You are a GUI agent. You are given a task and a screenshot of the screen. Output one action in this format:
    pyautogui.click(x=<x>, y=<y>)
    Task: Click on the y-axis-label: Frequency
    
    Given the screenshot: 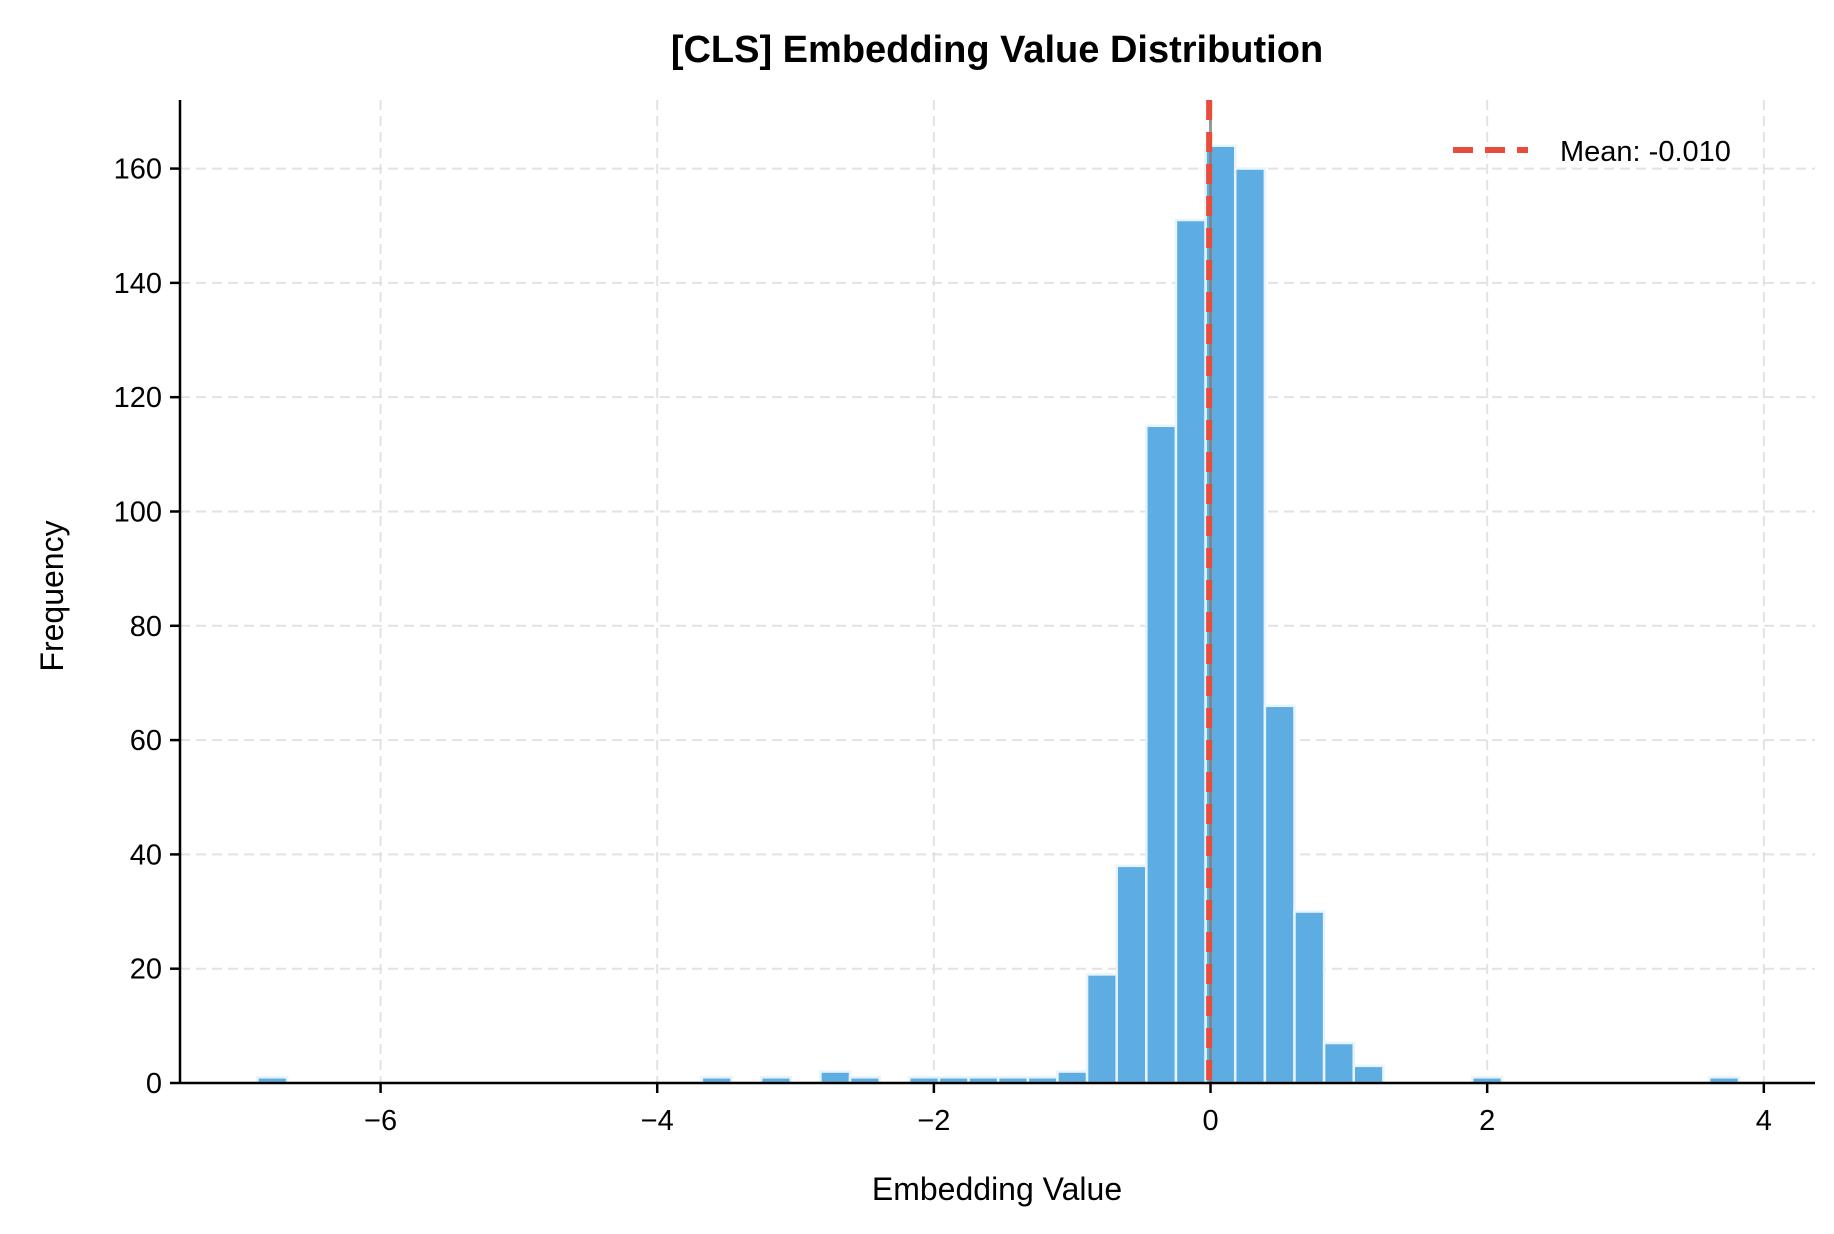 What is the action you would take?
    pyautogui.click(x=52, y=595)
    